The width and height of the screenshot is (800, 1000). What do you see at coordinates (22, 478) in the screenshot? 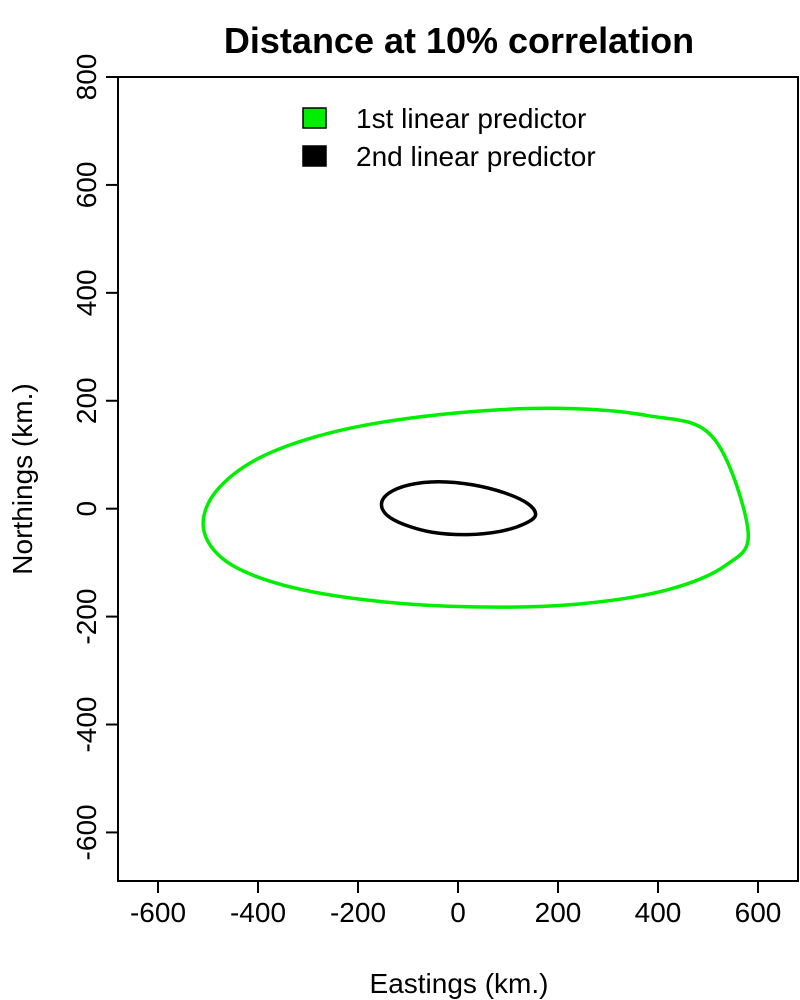
I see `y-axis-label: Northings (km.)` at bounding box center [22, 478].